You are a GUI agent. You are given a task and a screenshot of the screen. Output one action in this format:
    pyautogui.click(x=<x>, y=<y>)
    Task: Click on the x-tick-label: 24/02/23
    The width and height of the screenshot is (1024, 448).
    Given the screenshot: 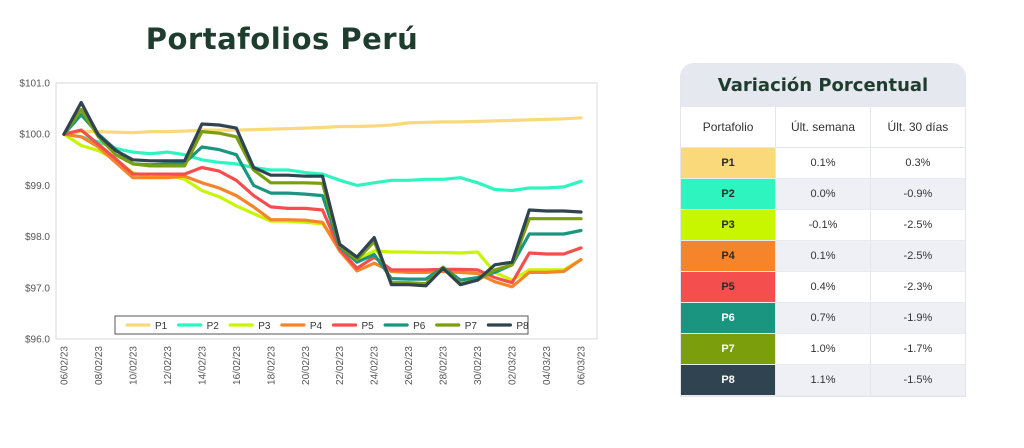 What is the action you would take?
    pyautogui.click(x=375, y=365)
    